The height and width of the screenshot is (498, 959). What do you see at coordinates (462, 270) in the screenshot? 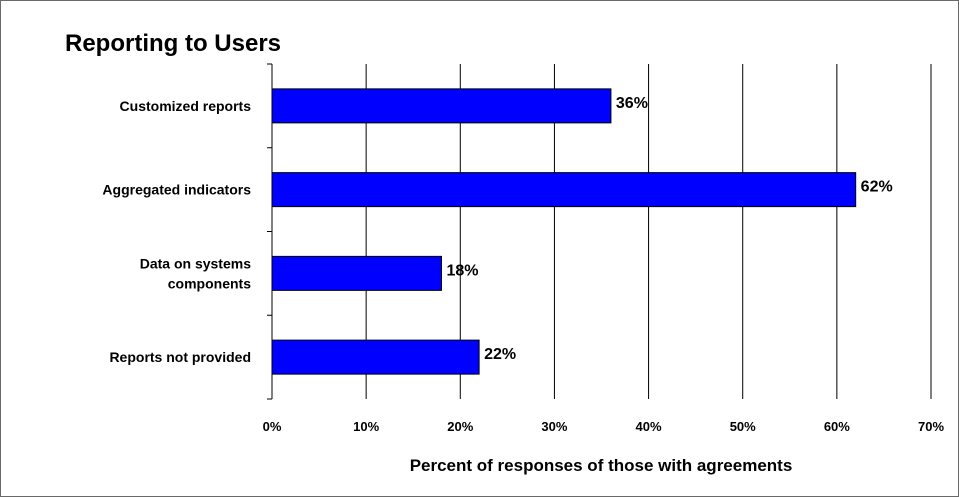
I see `data-label: 18%` at bounding box center [462, 270].